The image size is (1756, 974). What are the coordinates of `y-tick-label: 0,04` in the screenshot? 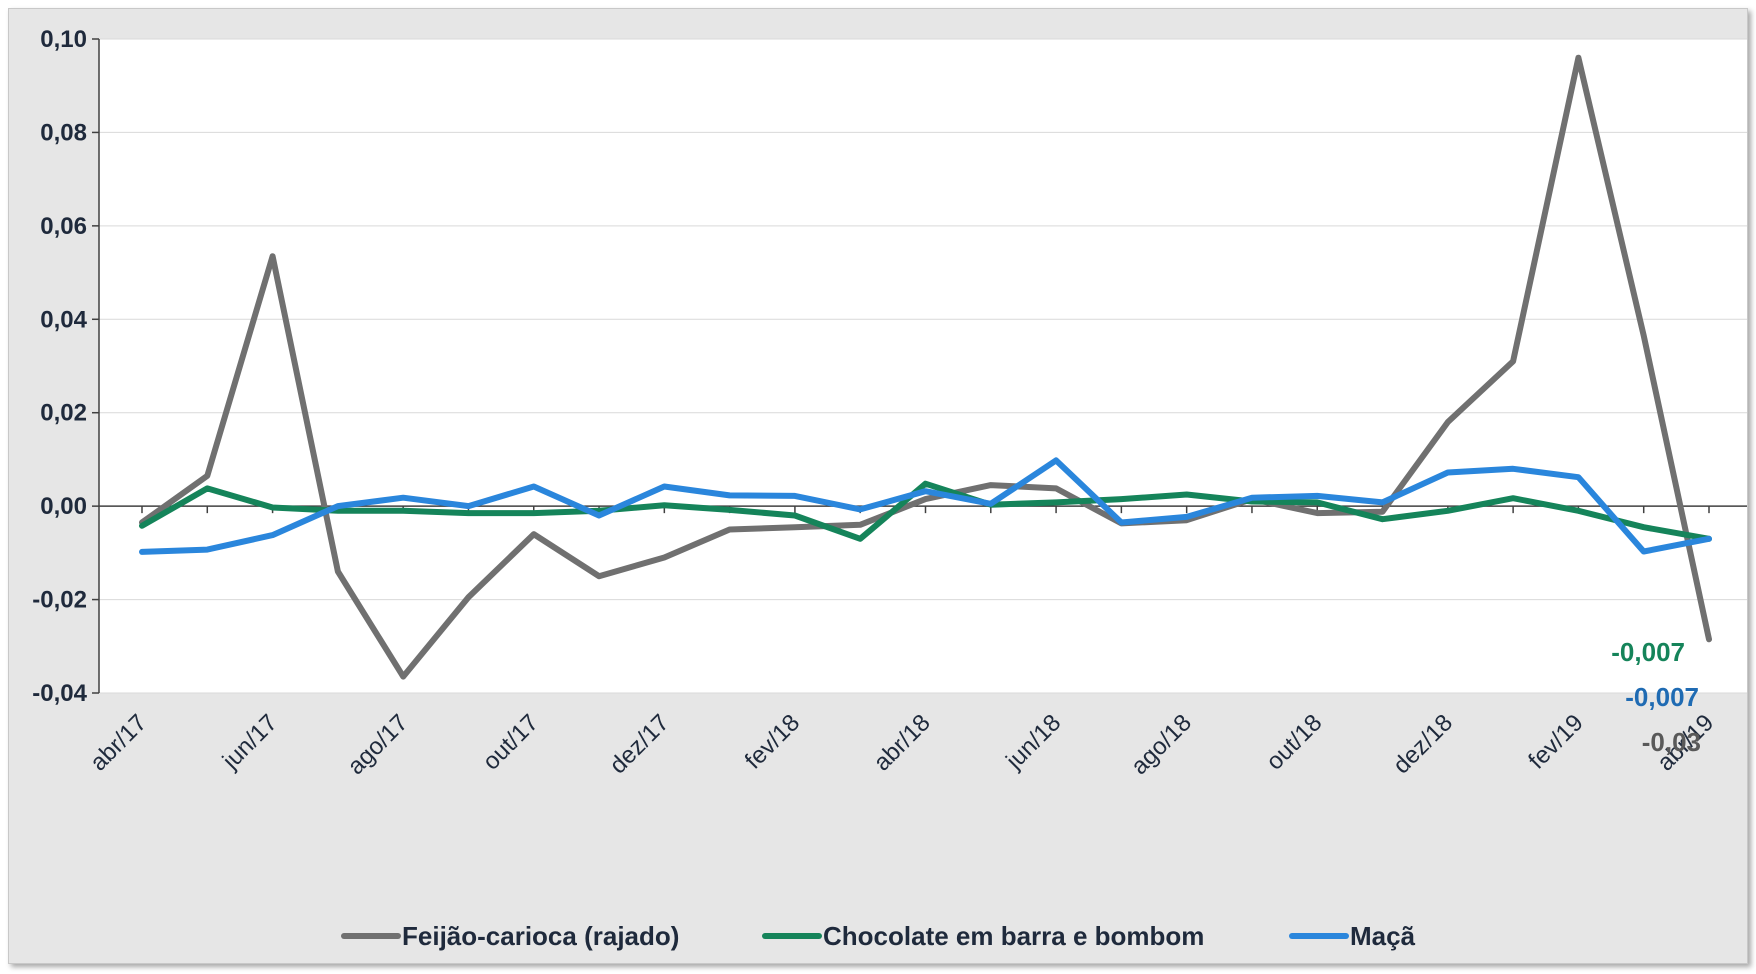 It's located at (63, 319).